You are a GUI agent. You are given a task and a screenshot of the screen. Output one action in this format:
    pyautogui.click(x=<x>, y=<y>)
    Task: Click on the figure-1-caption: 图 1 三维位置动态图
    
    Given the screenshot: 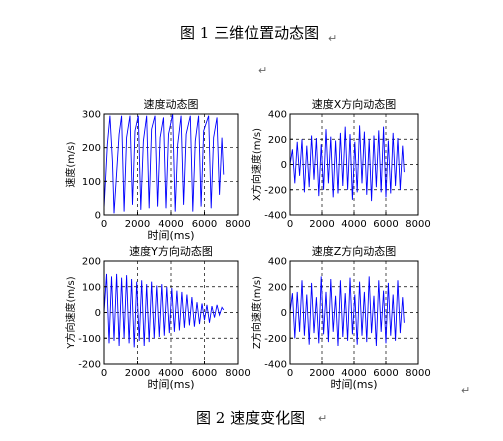 What is the action you would take?
    pyautogui.click(x=250, y=33)
    